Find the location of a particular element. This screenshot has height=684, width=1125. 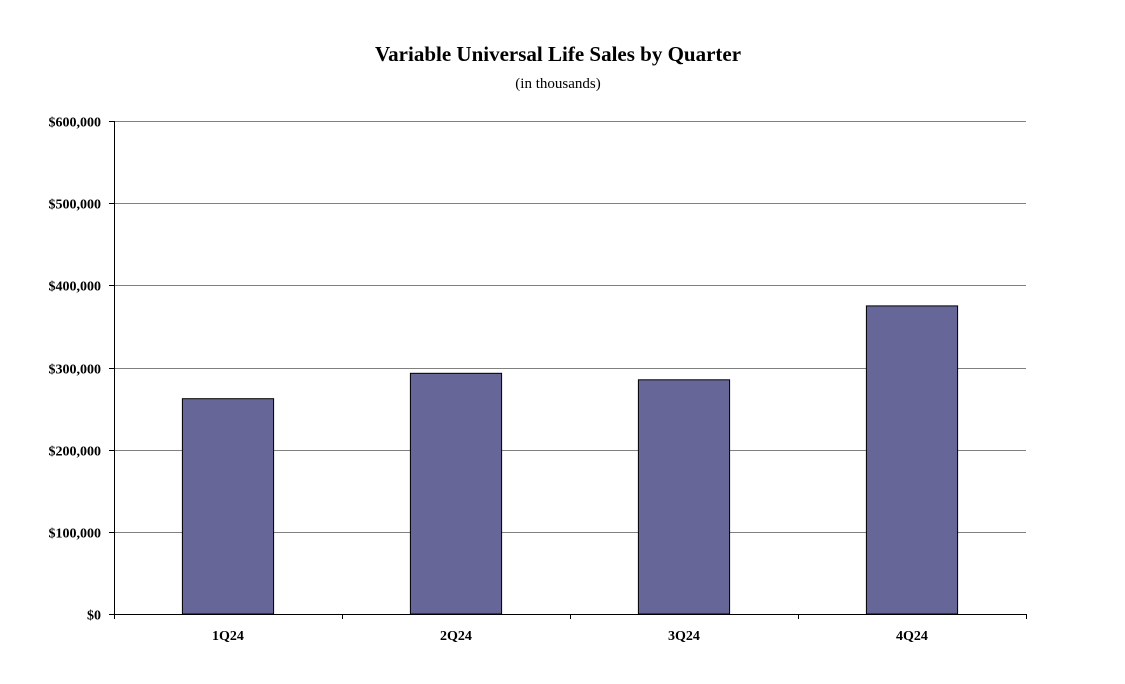

y-tick-label: $0 is located at coordinates (94, 616).